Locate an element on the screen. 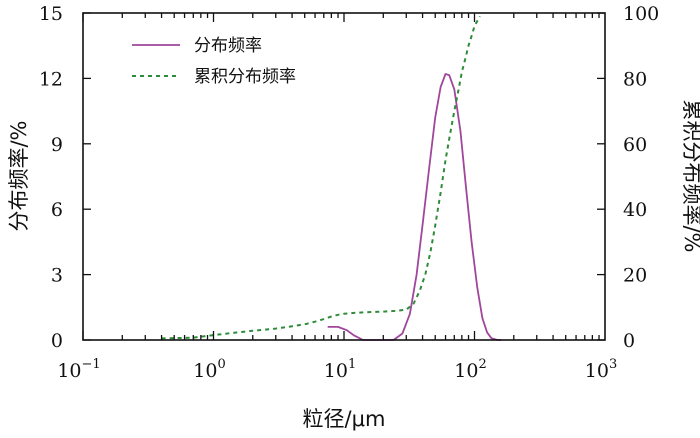 The height and width of the screenshot is (438, 700). x-tick-label: 10⁻¹ is located at coordinates (78, 369).